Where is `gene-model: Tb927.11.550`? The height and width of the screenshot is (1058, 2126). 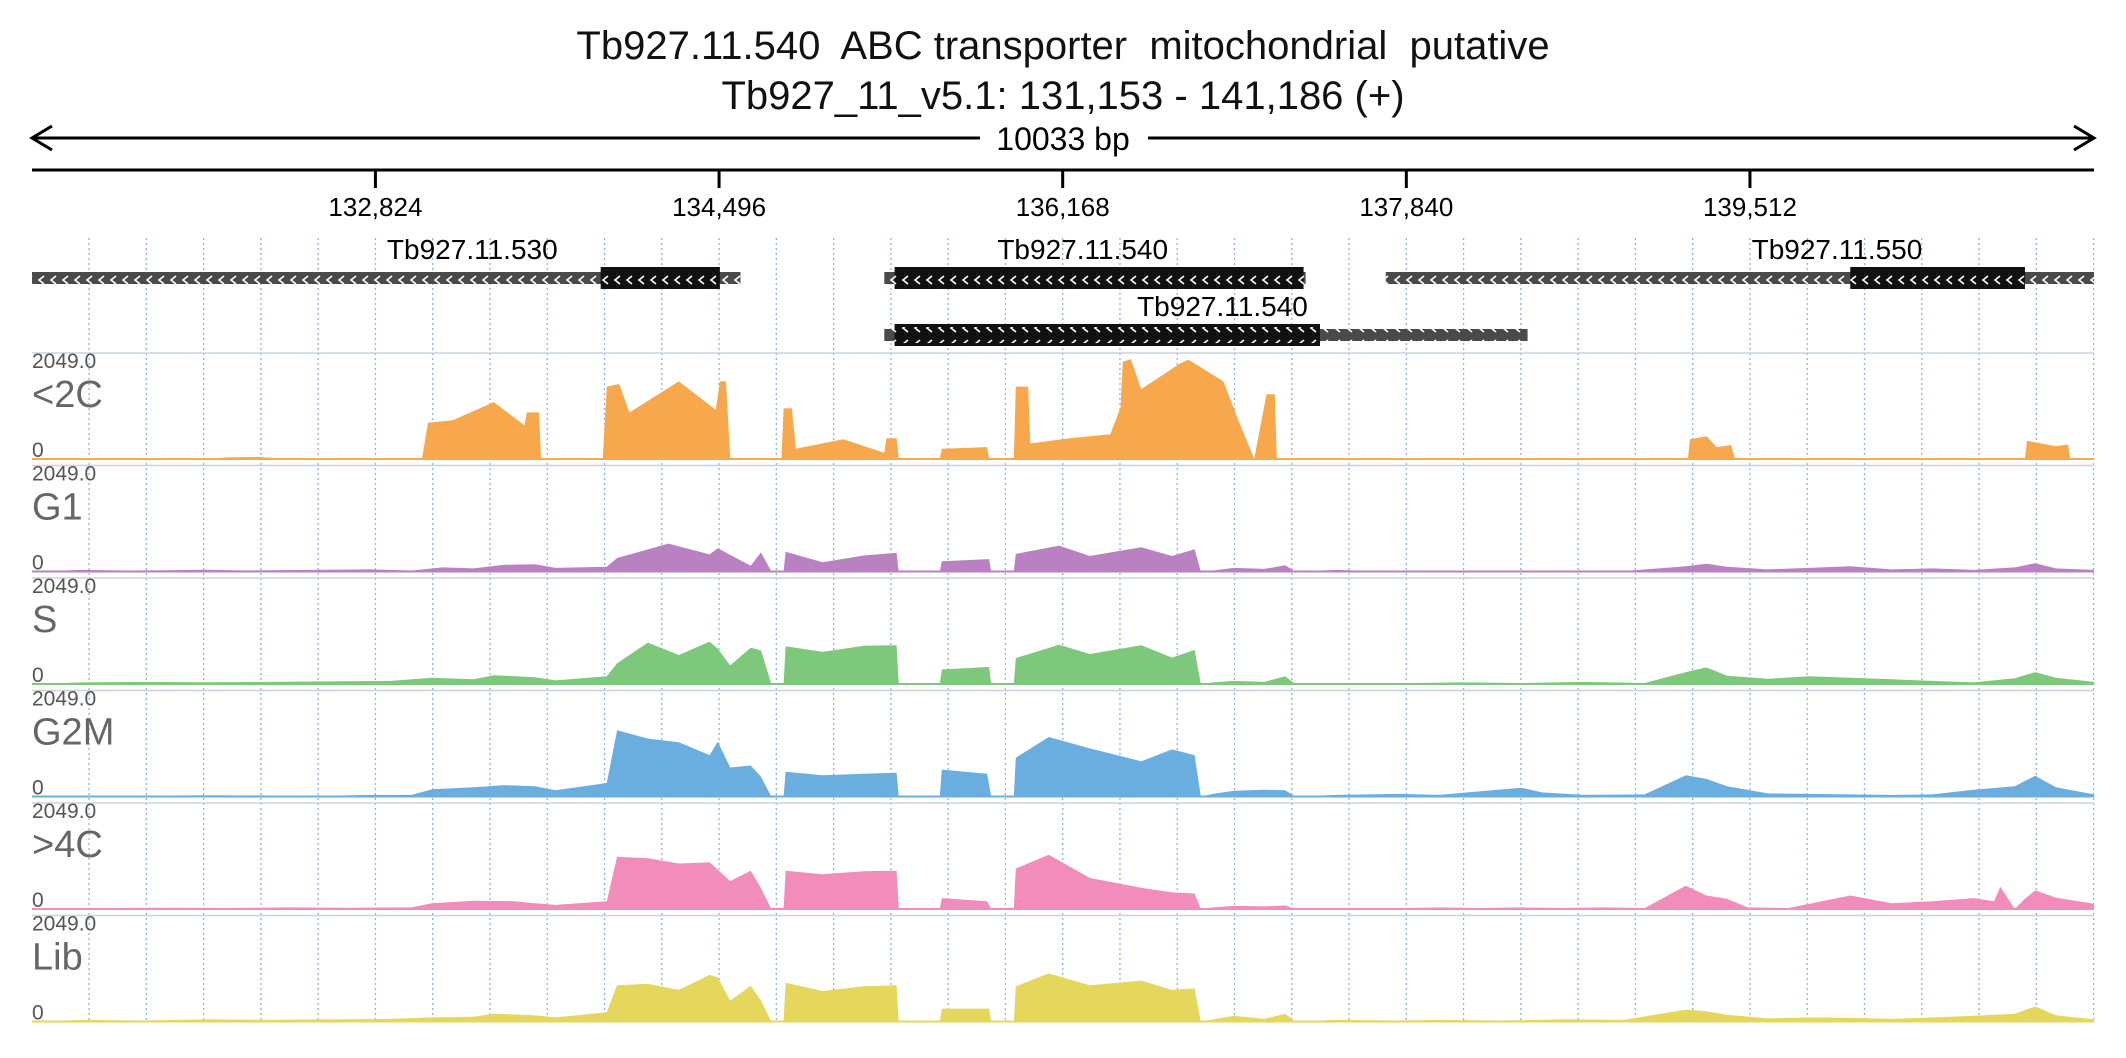 gene-model: Tb927.11.550 is located at coordinates (1739, 261).